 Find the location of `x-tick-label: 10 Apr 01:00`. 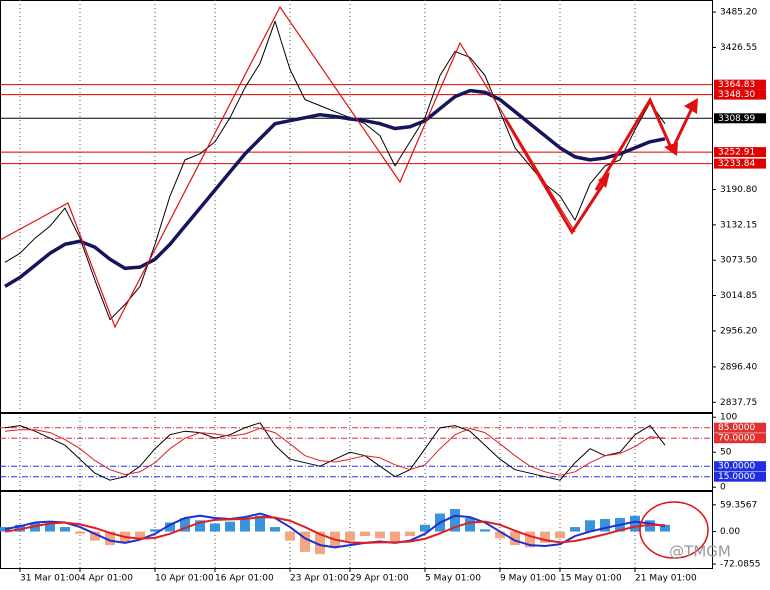

x-tick-label: 10 Apr 01:00 is located at coordinates (184, 579).